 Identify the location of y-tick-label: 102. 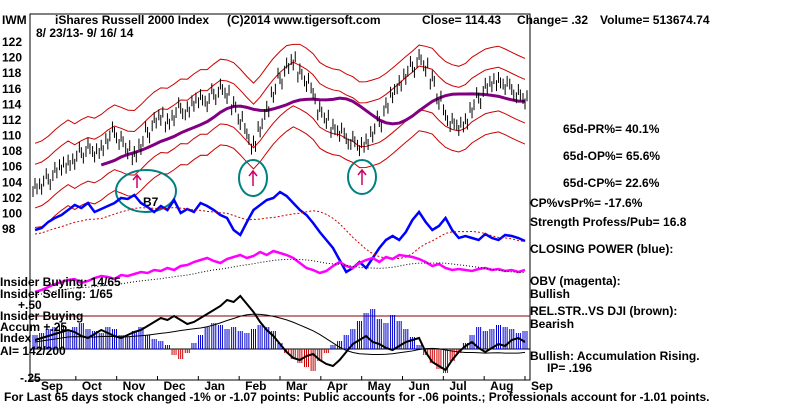
(12, 198).